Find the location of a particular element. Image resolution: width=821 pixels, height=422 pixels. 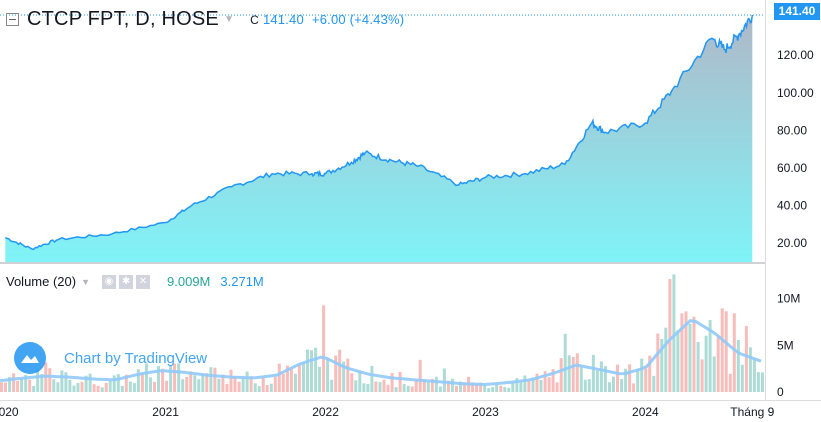

time-tick-label: 2021 is located at coordinates (165, 412).